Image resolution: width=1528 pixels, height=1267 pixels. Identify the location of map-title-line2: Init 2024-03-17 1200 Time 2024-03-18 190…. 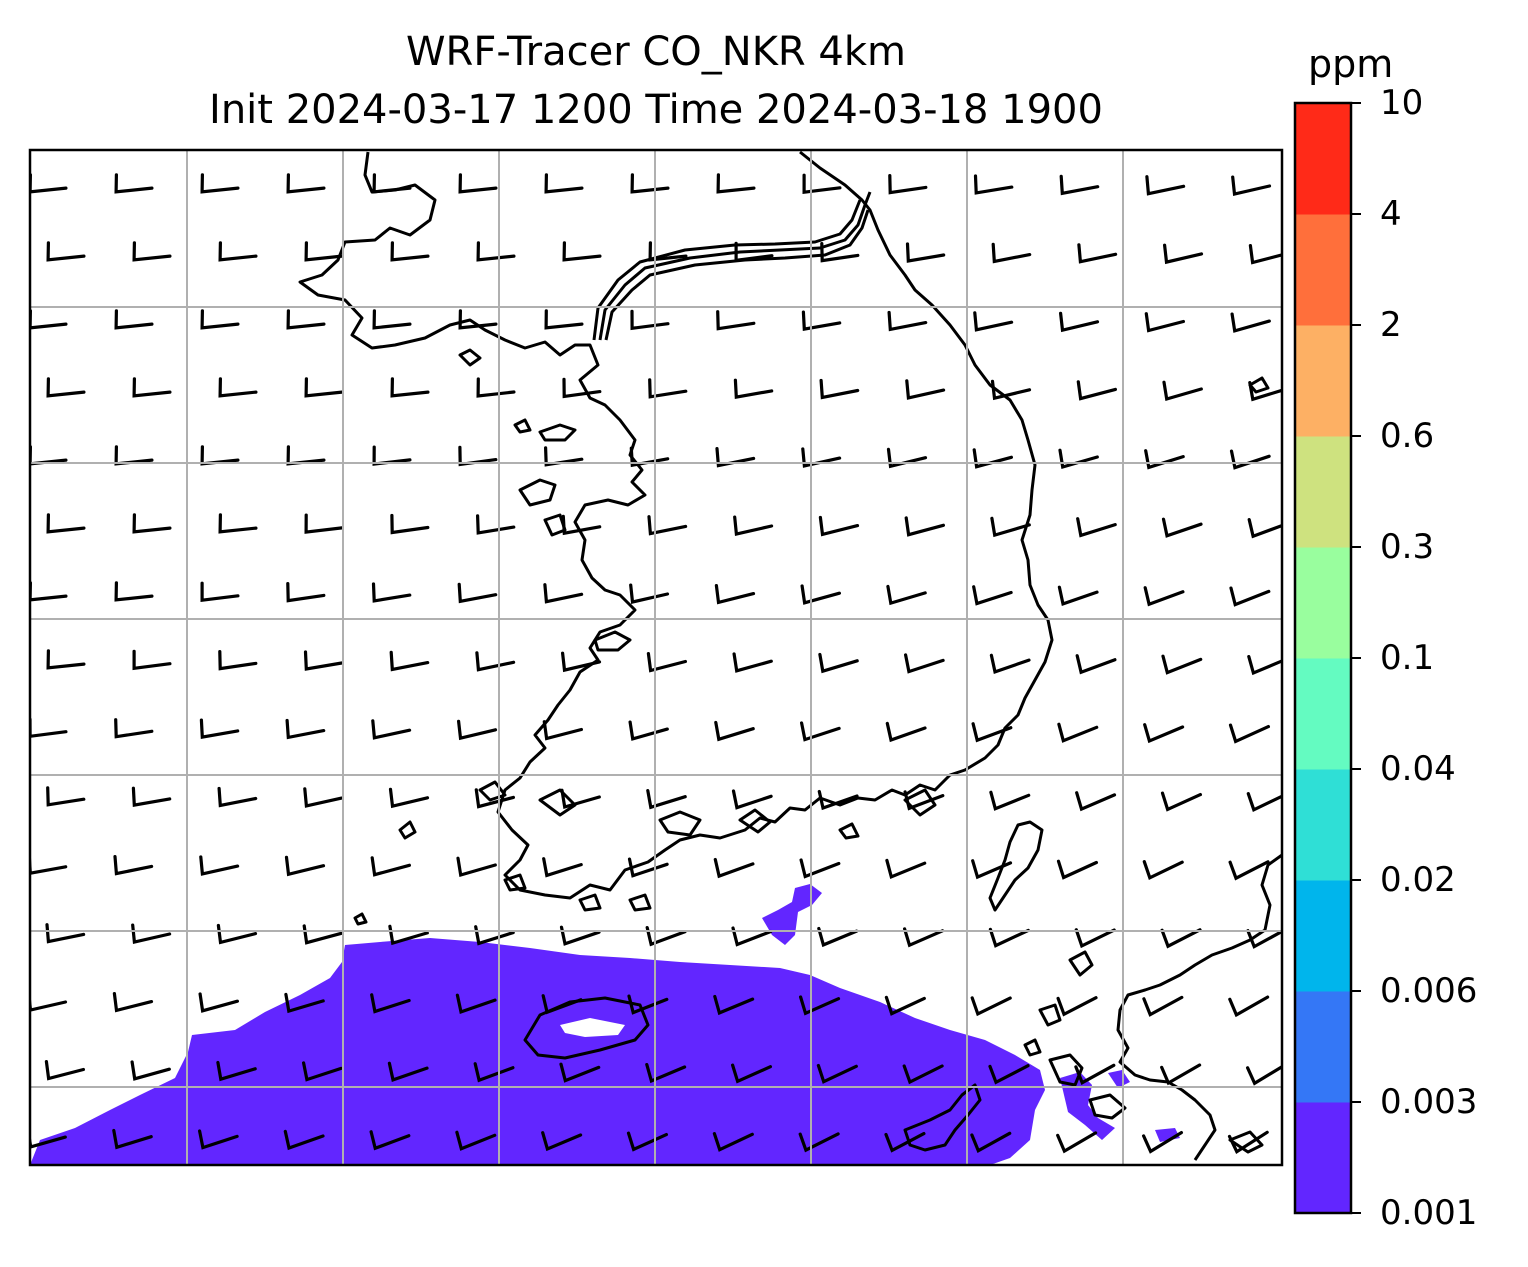
(656, 110).